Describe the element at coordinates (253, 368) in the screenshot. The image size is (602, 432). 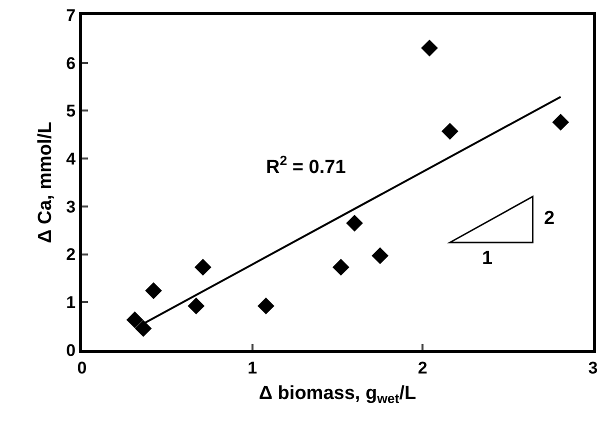
I see `x-tick-label: 1` at that location.